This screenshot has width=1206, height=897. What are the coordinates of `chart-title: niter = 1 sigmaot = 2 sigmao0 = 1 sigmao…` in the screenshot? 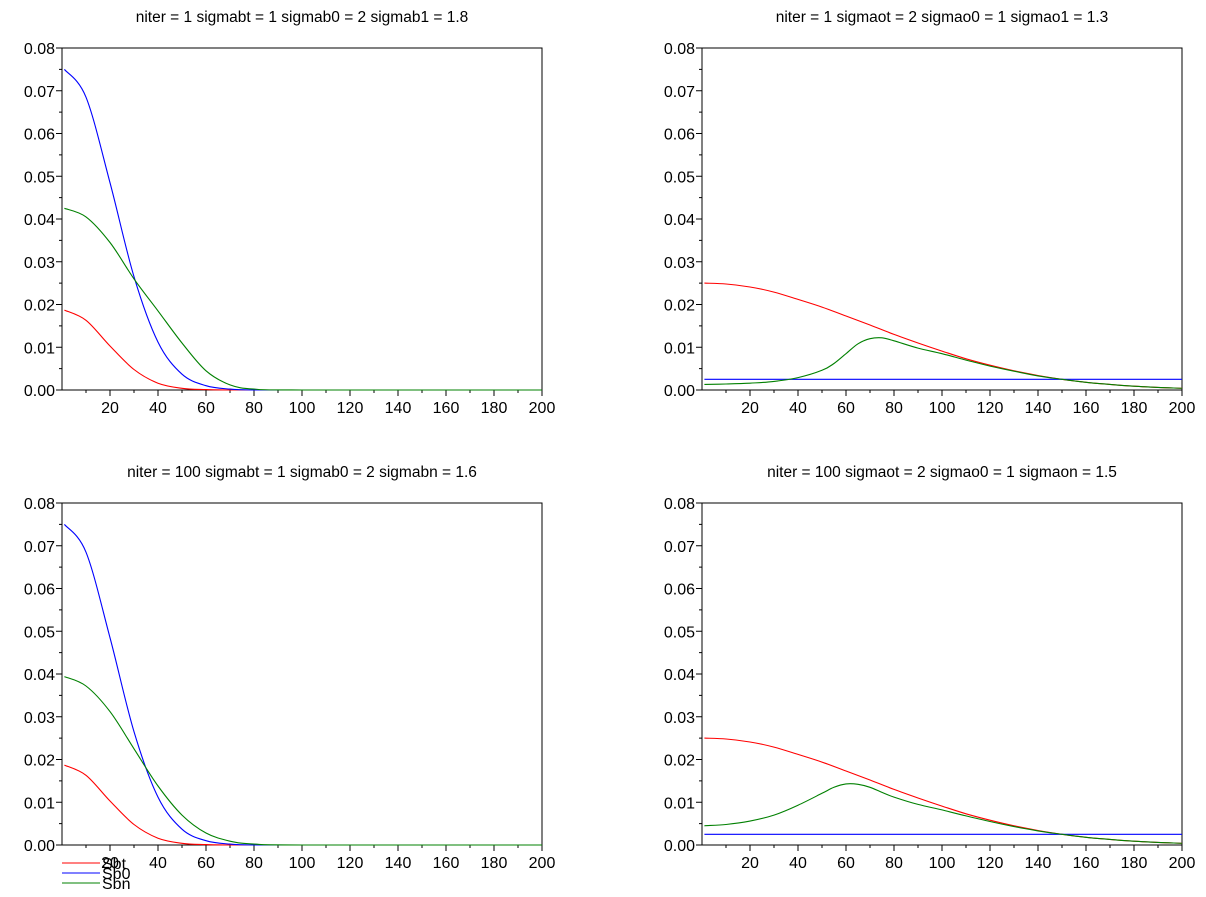 It's located at (942, 17).